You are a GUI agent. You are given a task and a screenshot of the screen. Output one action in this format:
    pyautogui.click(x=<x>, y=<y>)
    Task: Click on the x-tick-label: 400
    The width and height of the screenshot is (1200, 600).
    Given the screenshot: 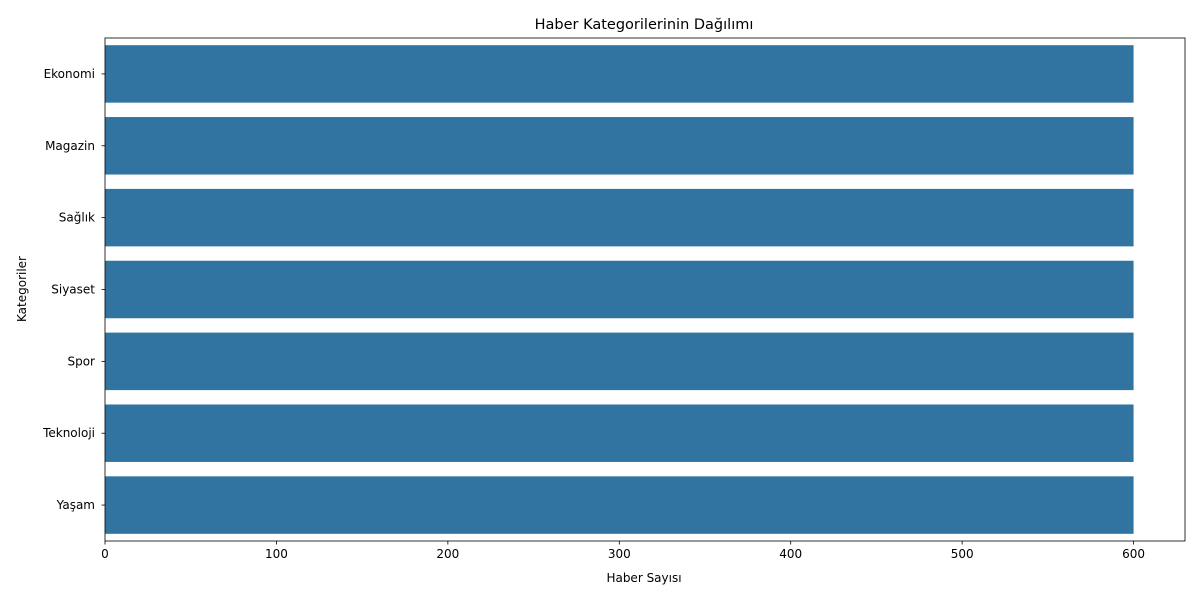 What is the action you would take?
    pyautogui.click(x=790, y=554)
    